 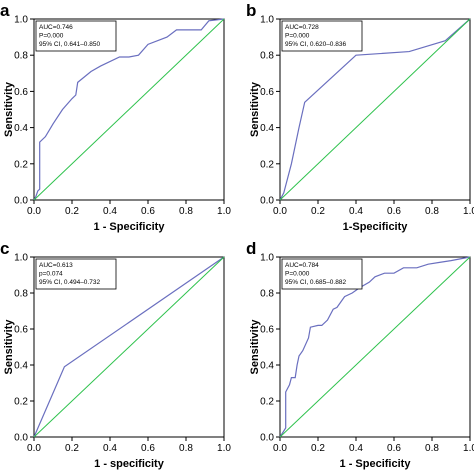 What do you see at coordinates (56, 265) in the screenshot?
I see `annotation-line: AUC=0.613` at bounding box center [56, 265].